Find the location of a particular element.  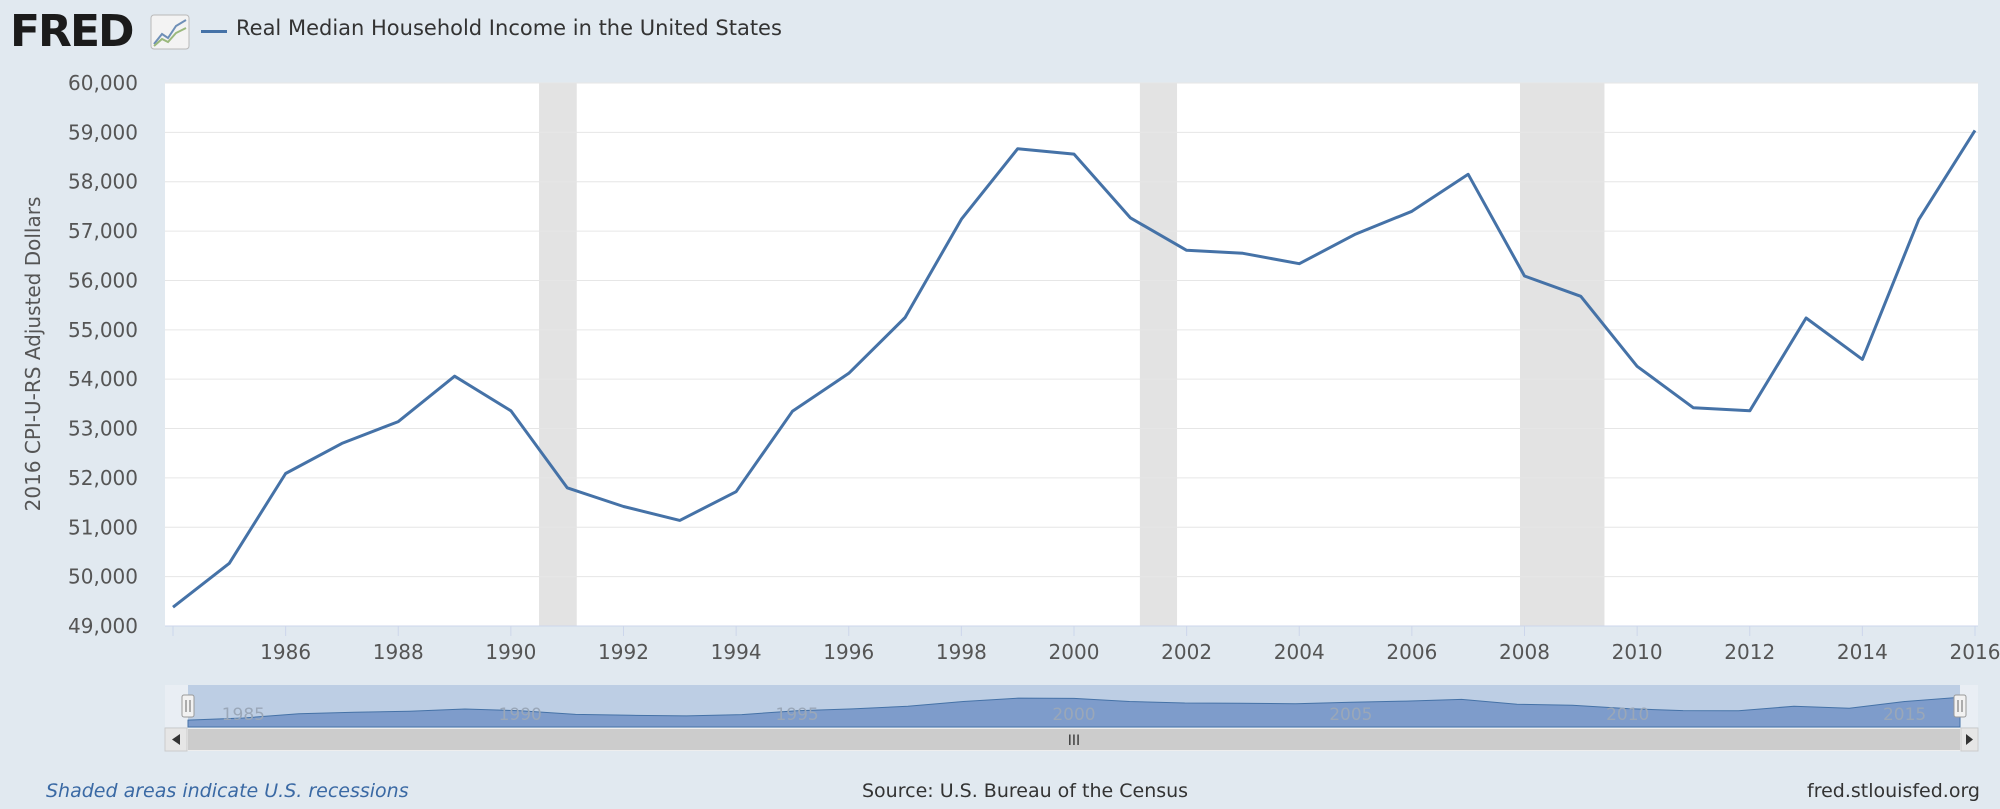

y-tick-label: 56,000 is located at coordinates (103, 280).